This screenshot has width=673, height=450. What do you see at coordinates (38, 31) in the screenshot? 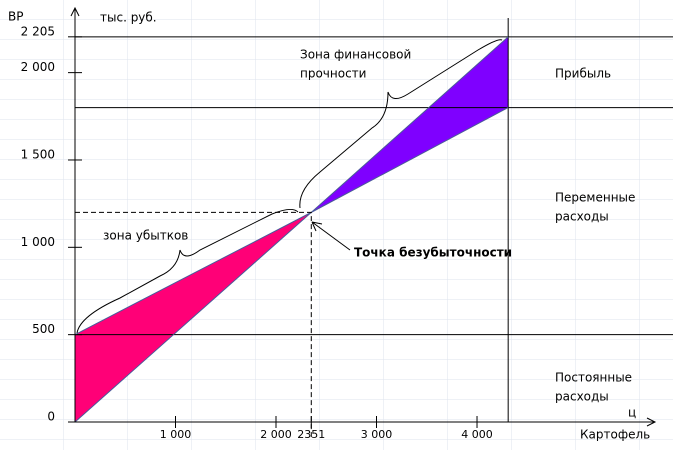
I see `y-tick-label: 2 205` at bounding box center [38, 31].